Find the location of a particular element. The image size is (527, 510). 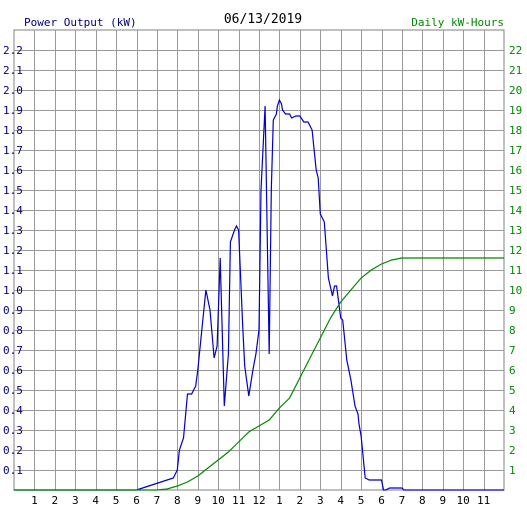

right-tick-label: 12 is located at coordinates (515, 250).